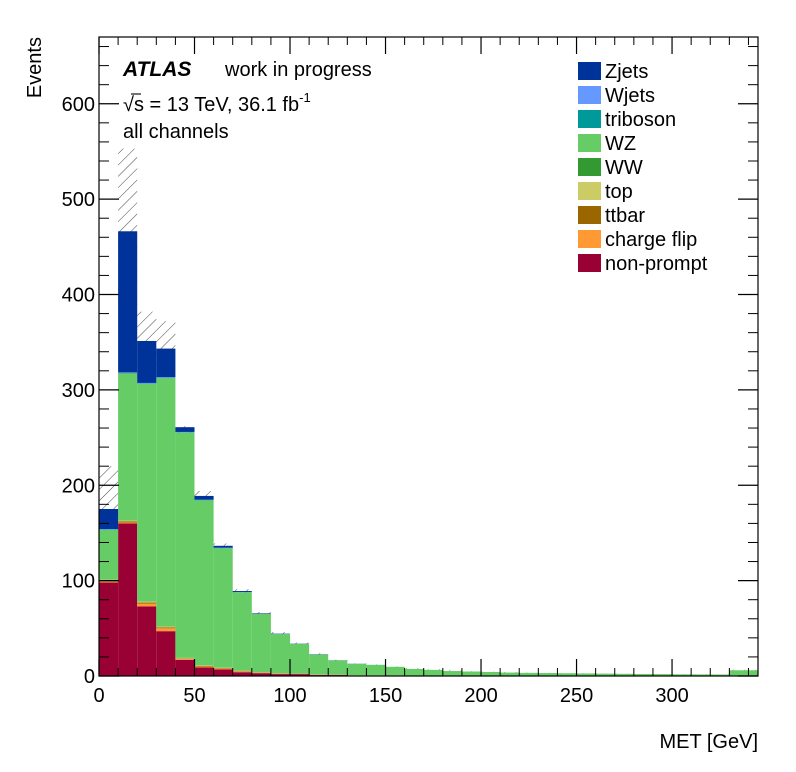 This screenshot has width=796, height=772. I want to click on energy-lumi-text: √s = 13 TeV, 36.1 fb, so click(211, 105).